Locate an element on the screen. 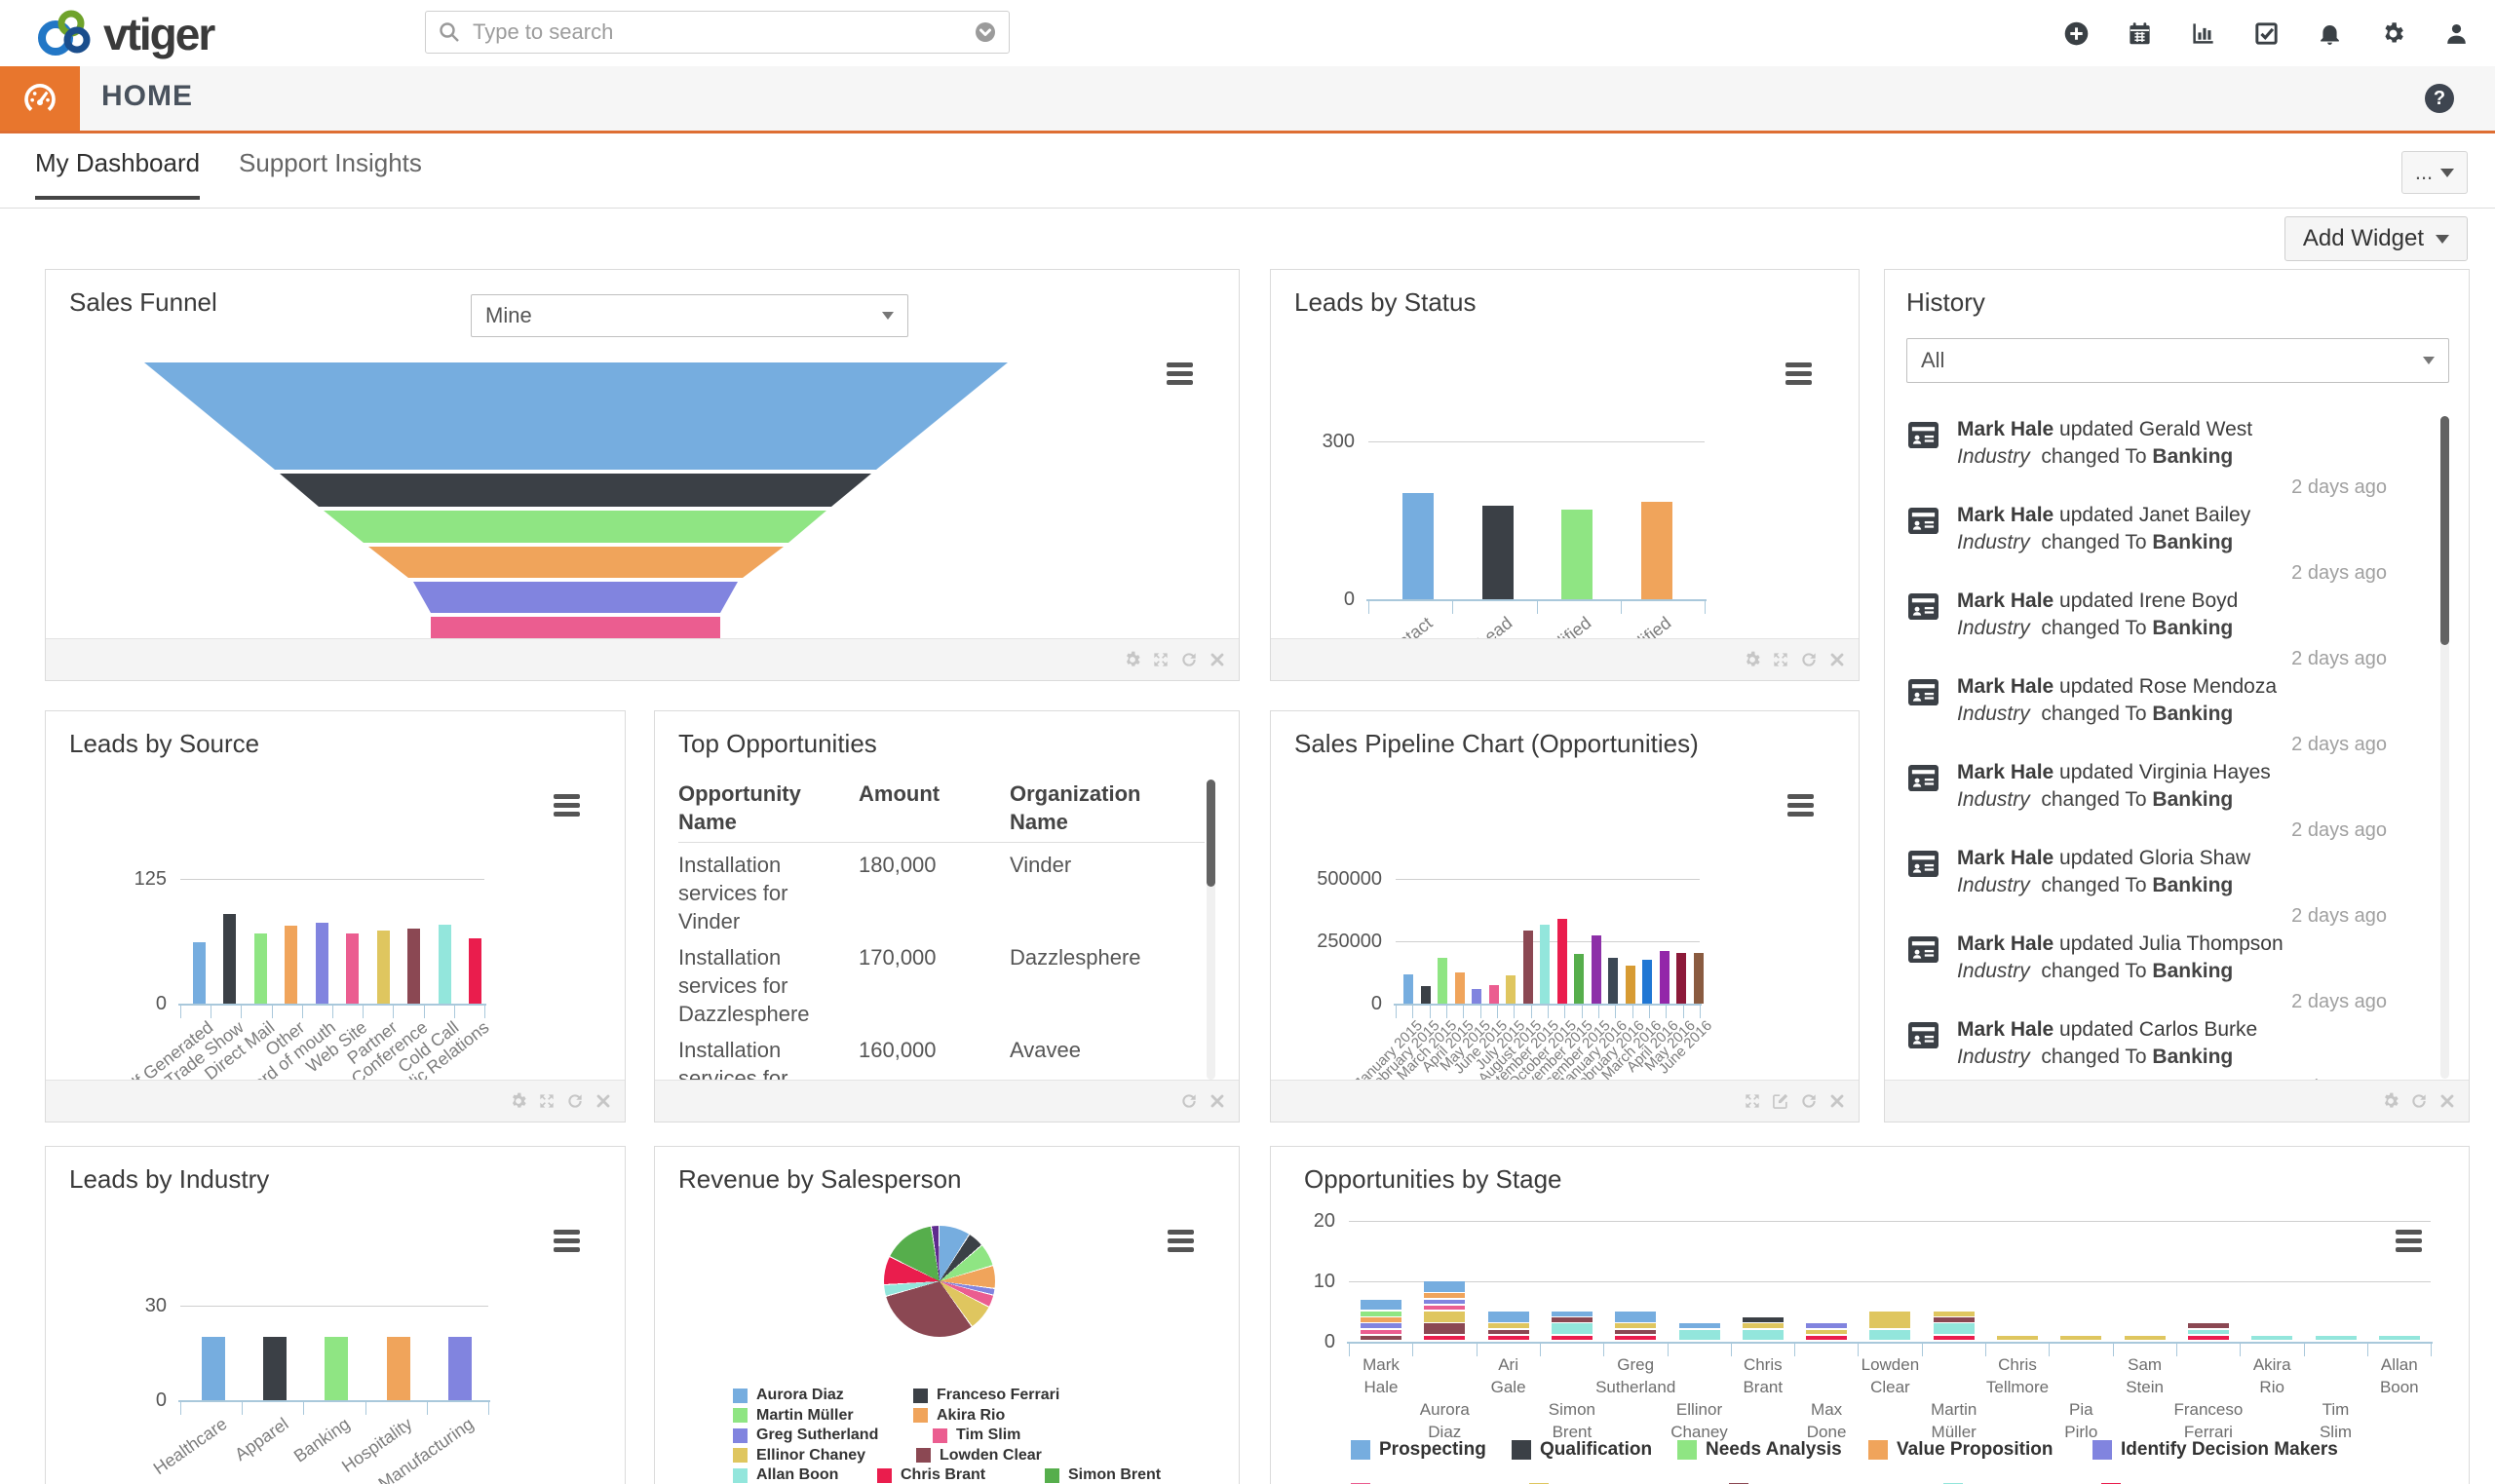 This screenshot has height=1484, width=2495. y-axis-label: 20 is located at coordinates (1324, 1221).